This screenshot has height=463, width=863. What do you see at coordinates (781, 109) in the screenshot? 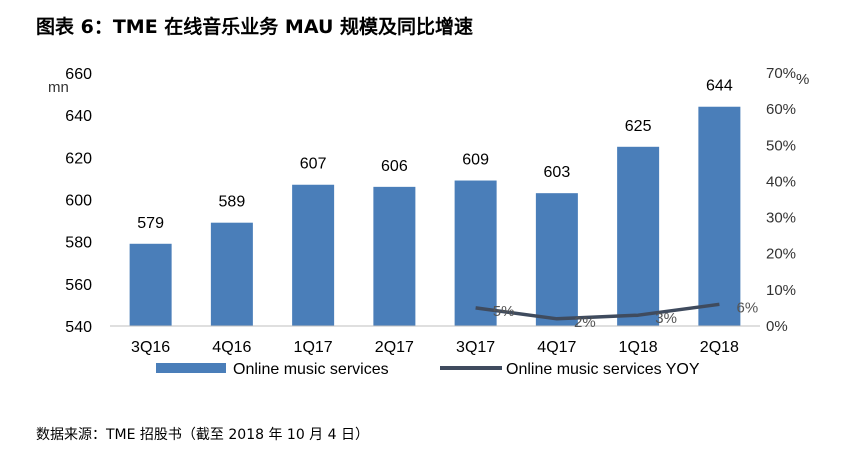
I see `right-axis-tick-label: 60%` at bounding box center [781, 109].